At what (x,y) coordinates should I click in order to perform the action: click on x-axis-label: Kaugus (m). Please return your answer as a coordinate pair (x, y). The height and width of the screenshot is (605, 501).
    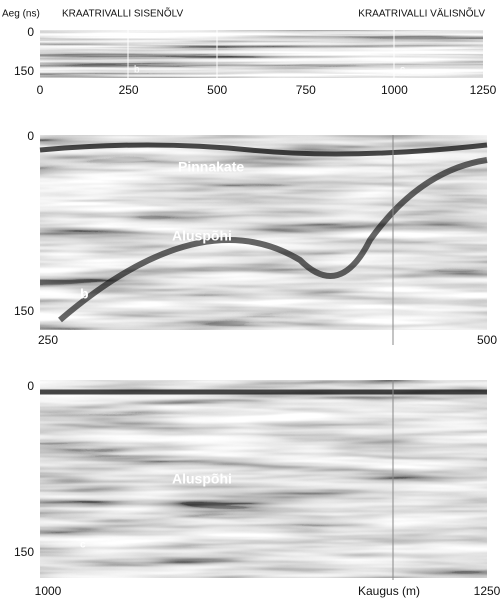
    Looking at the image, I should click on (389, 591).